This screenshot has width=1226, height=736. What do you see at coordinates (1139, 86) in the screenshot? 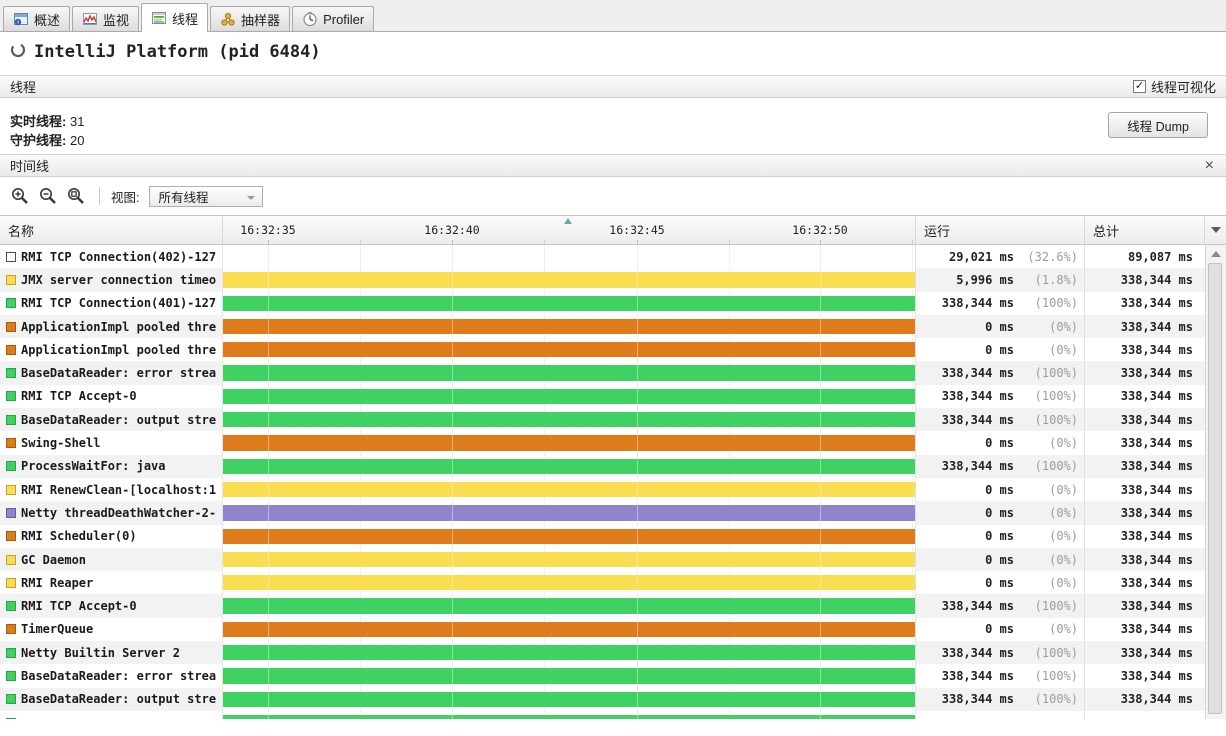
I see `checkbox-checked-icon: ✓` at bounding box center [1139, 86].